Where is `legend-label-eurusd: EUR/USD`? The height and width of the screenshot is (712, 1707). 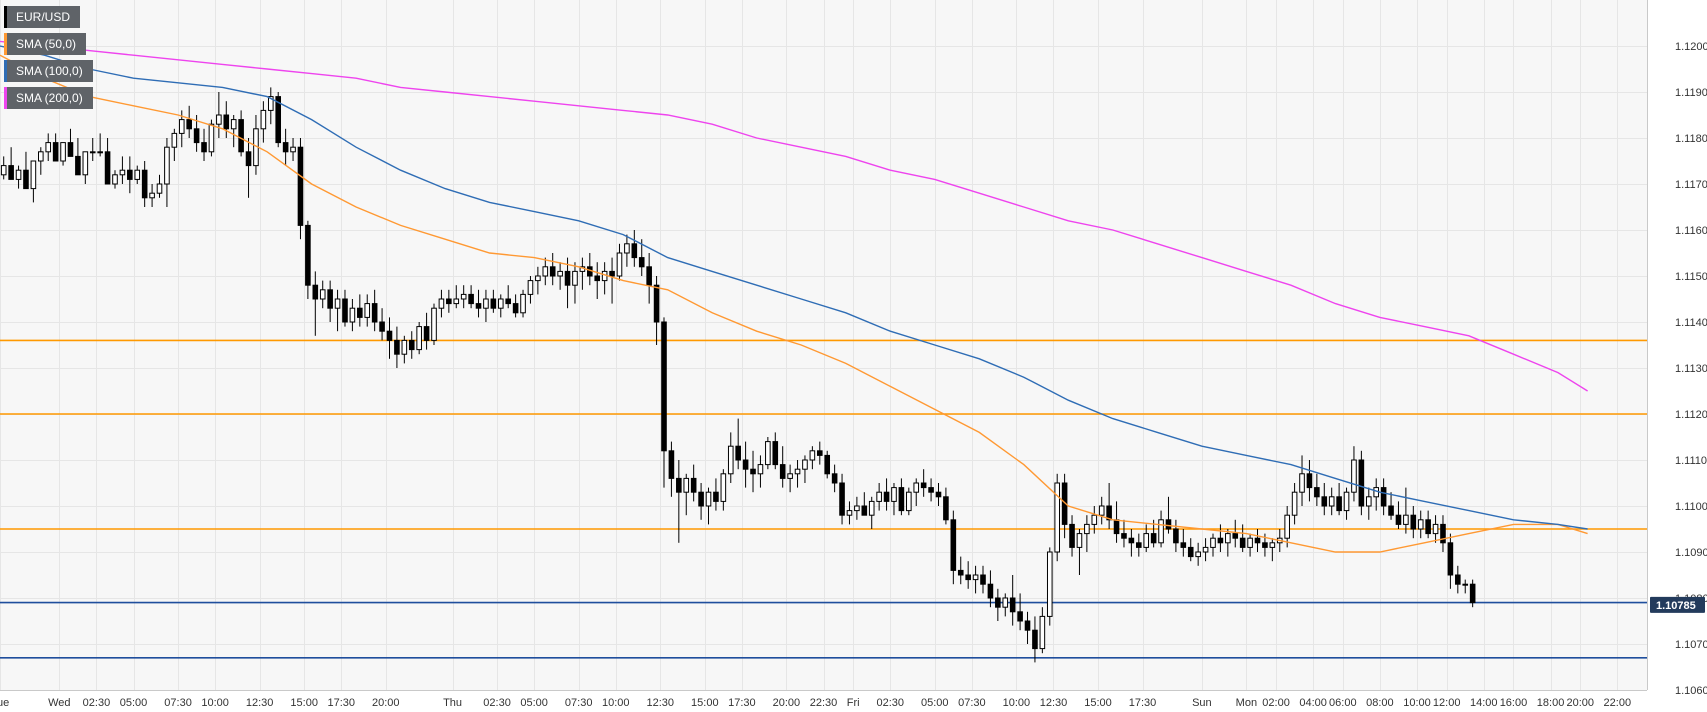
legend-label-eurusd: EUR/USD is located at coordinates (44, 17).